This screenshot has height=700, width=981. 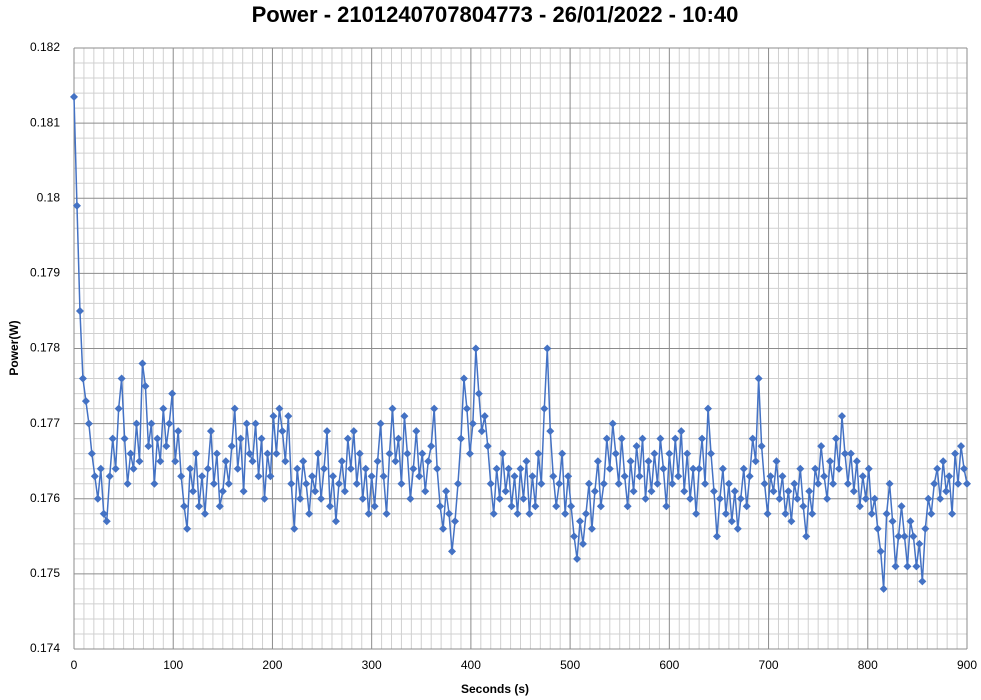 I want to click on x-tick-label: 800, so click(x=868, y=665).